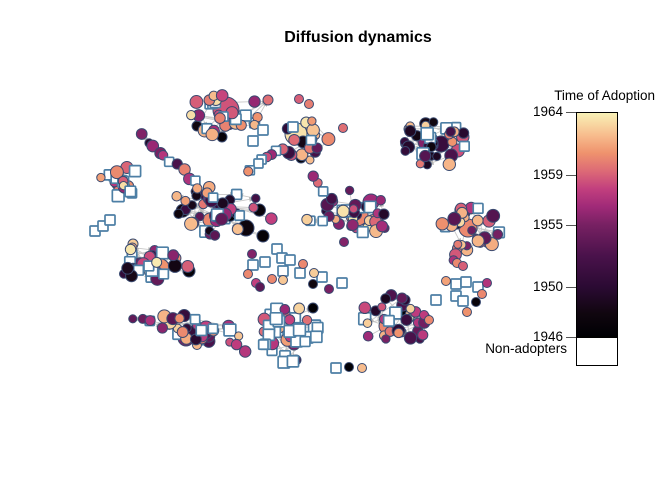  I want to click on colorbar-tick-label: 1959, so click(547, 174).